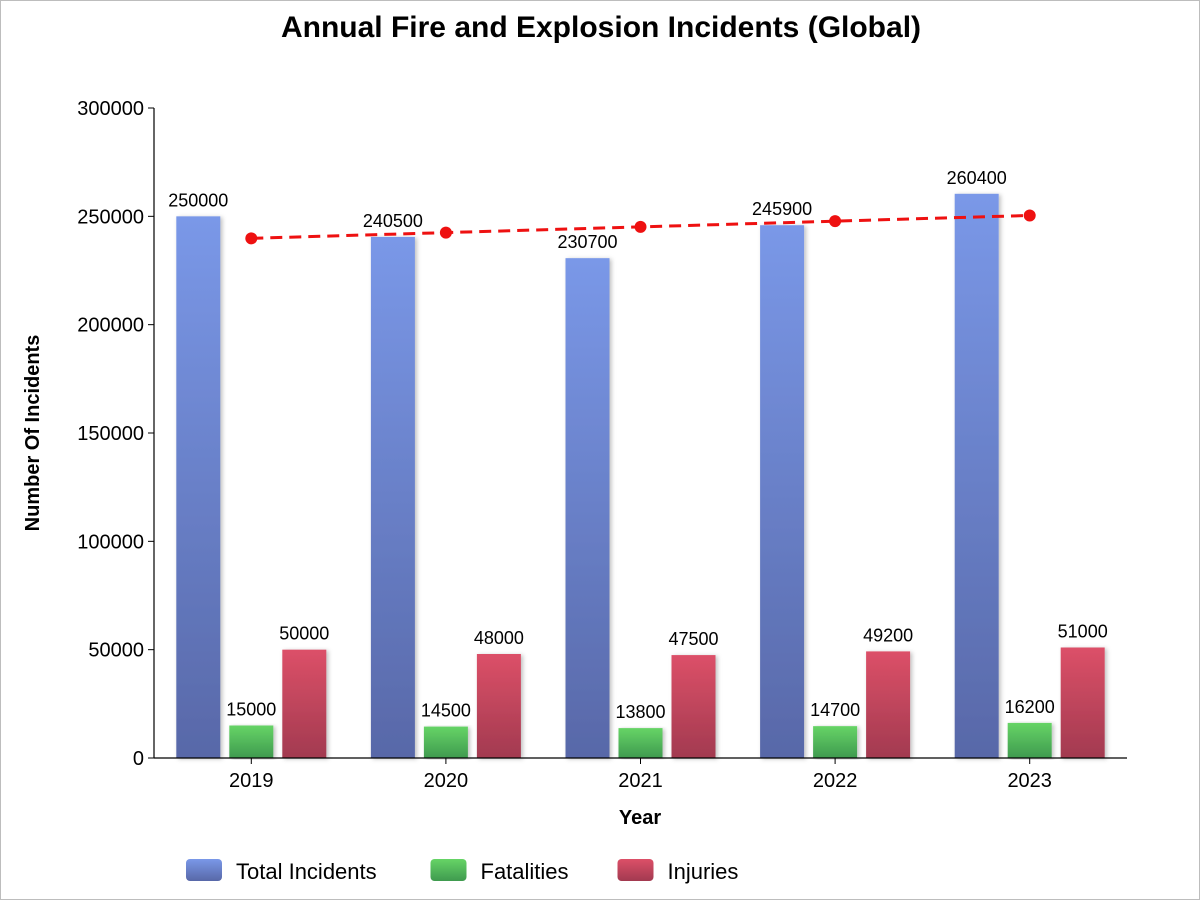  I want to click on legend-item-total-incidents: Total Incidents, so click(281, 871).